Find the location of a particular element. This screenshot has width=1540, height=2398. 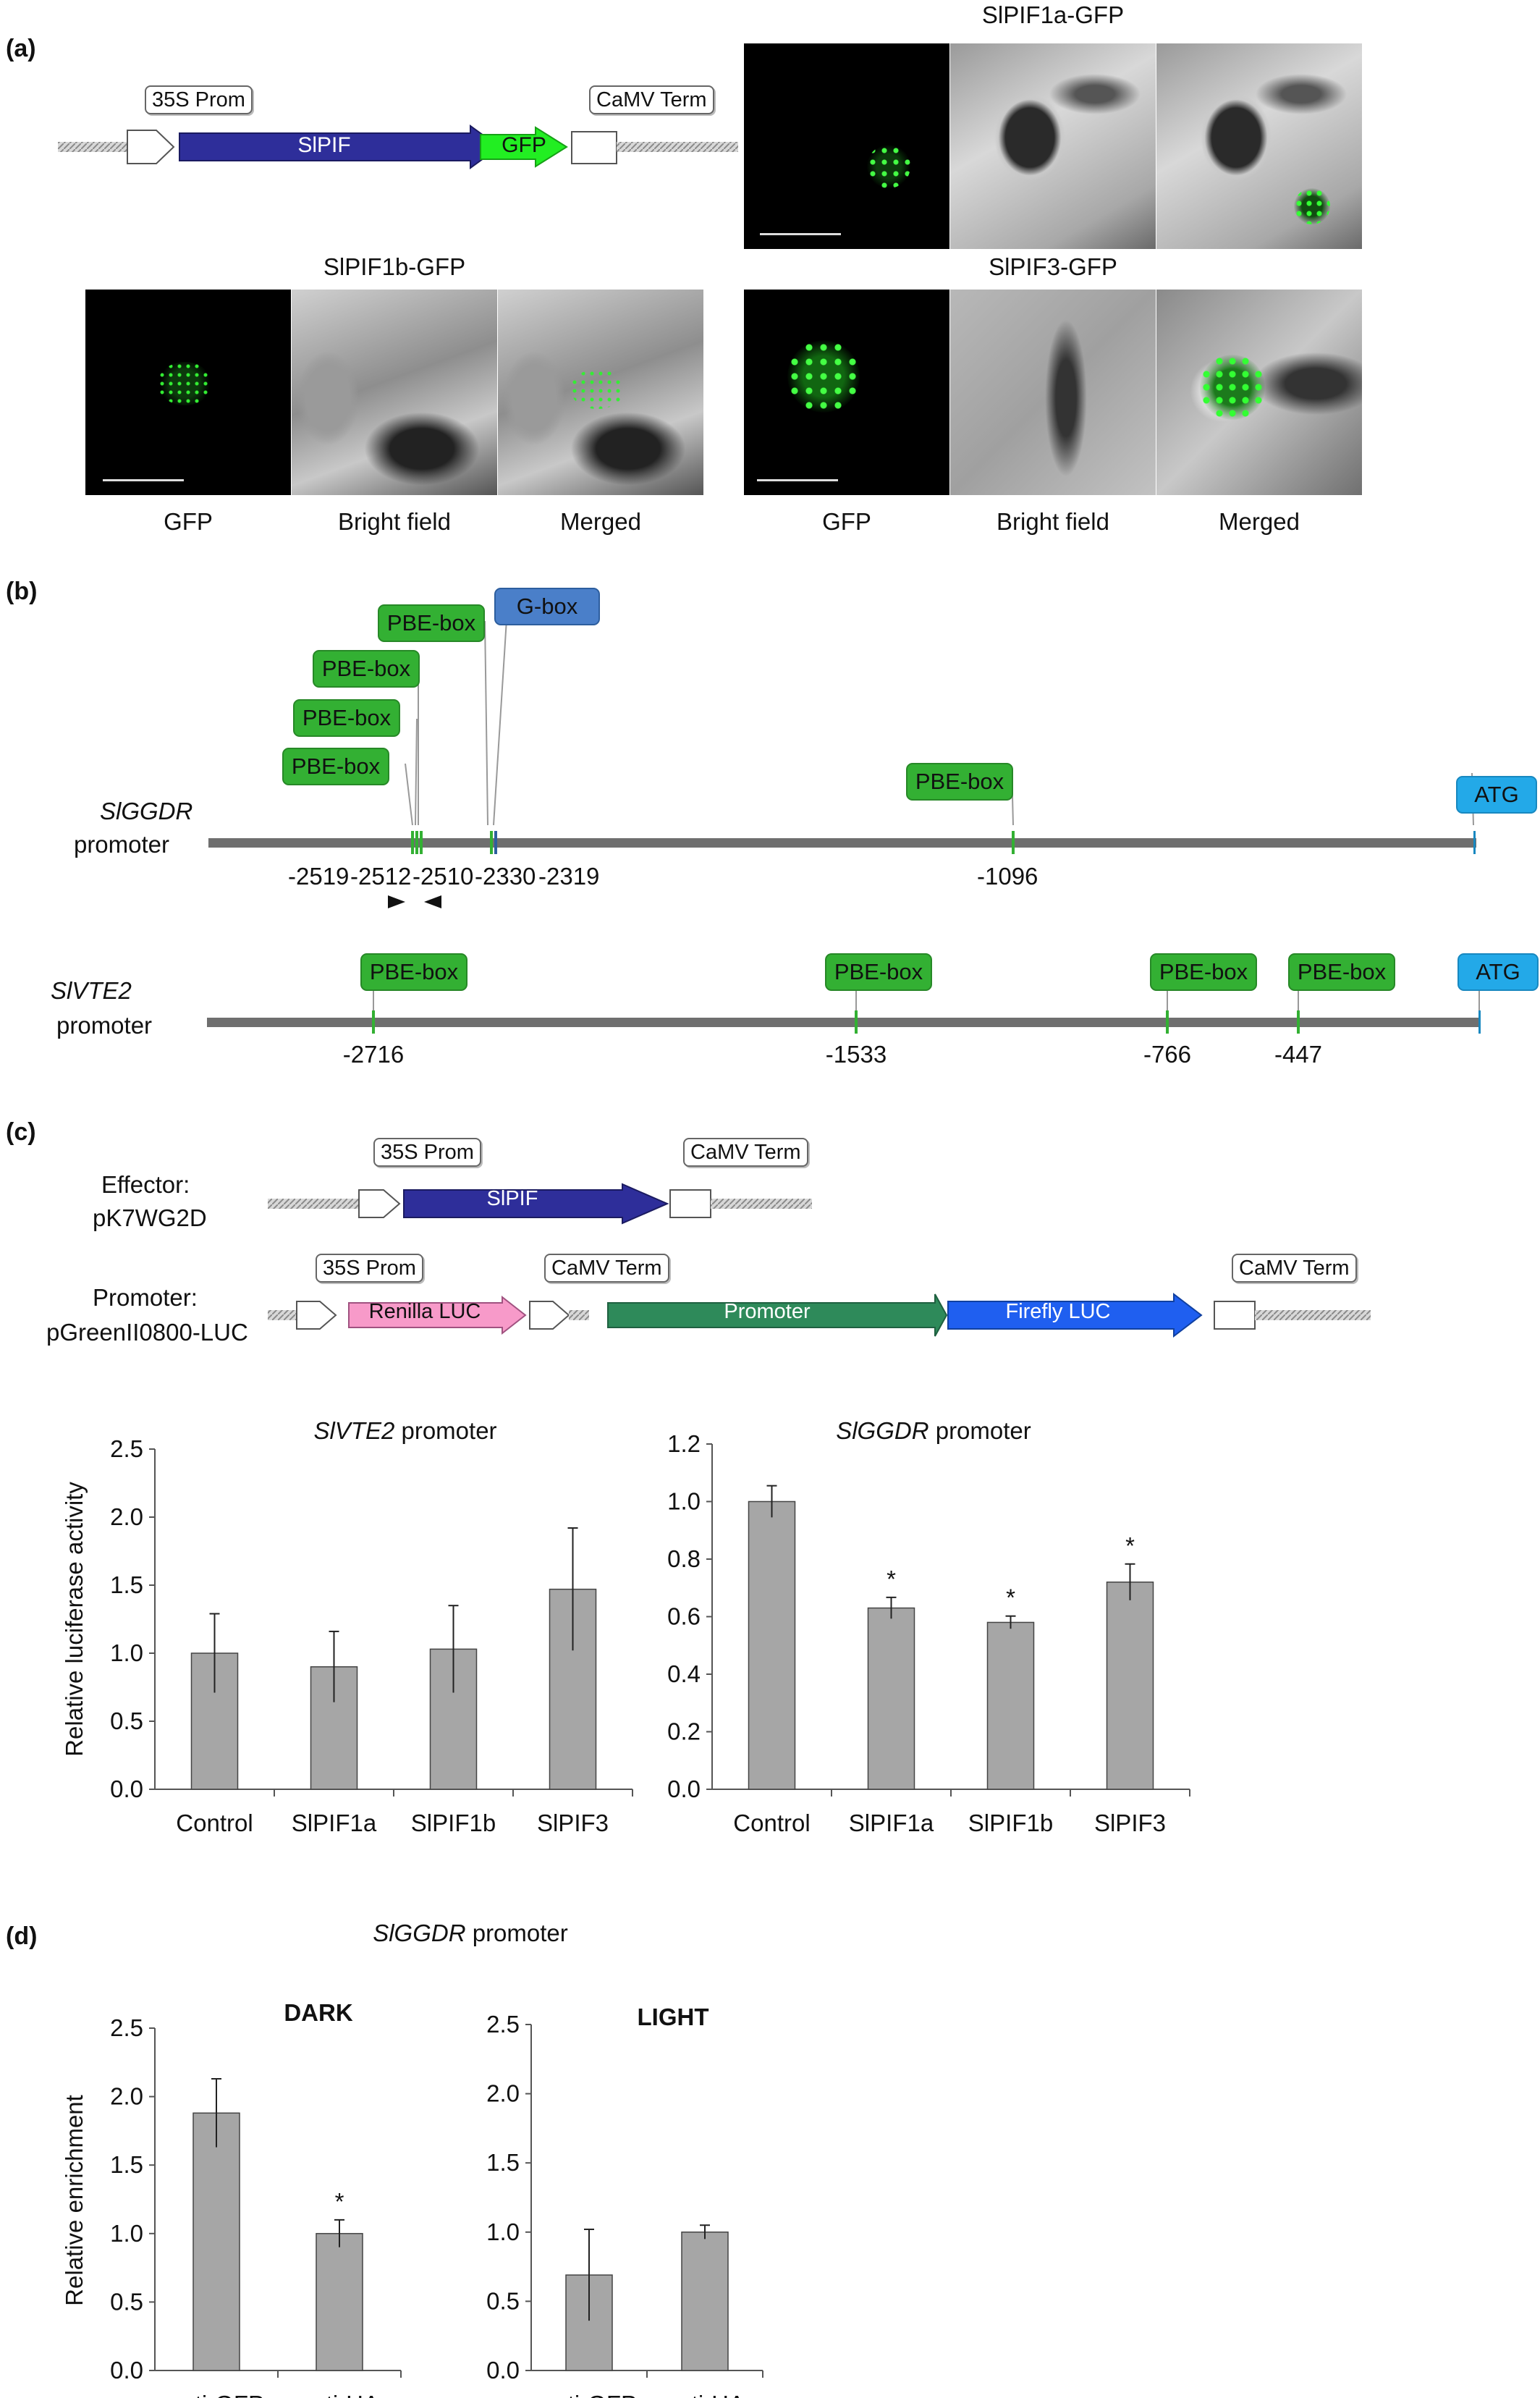

effector-gene-label: SlPIF is located at coordinates (512, 1198).